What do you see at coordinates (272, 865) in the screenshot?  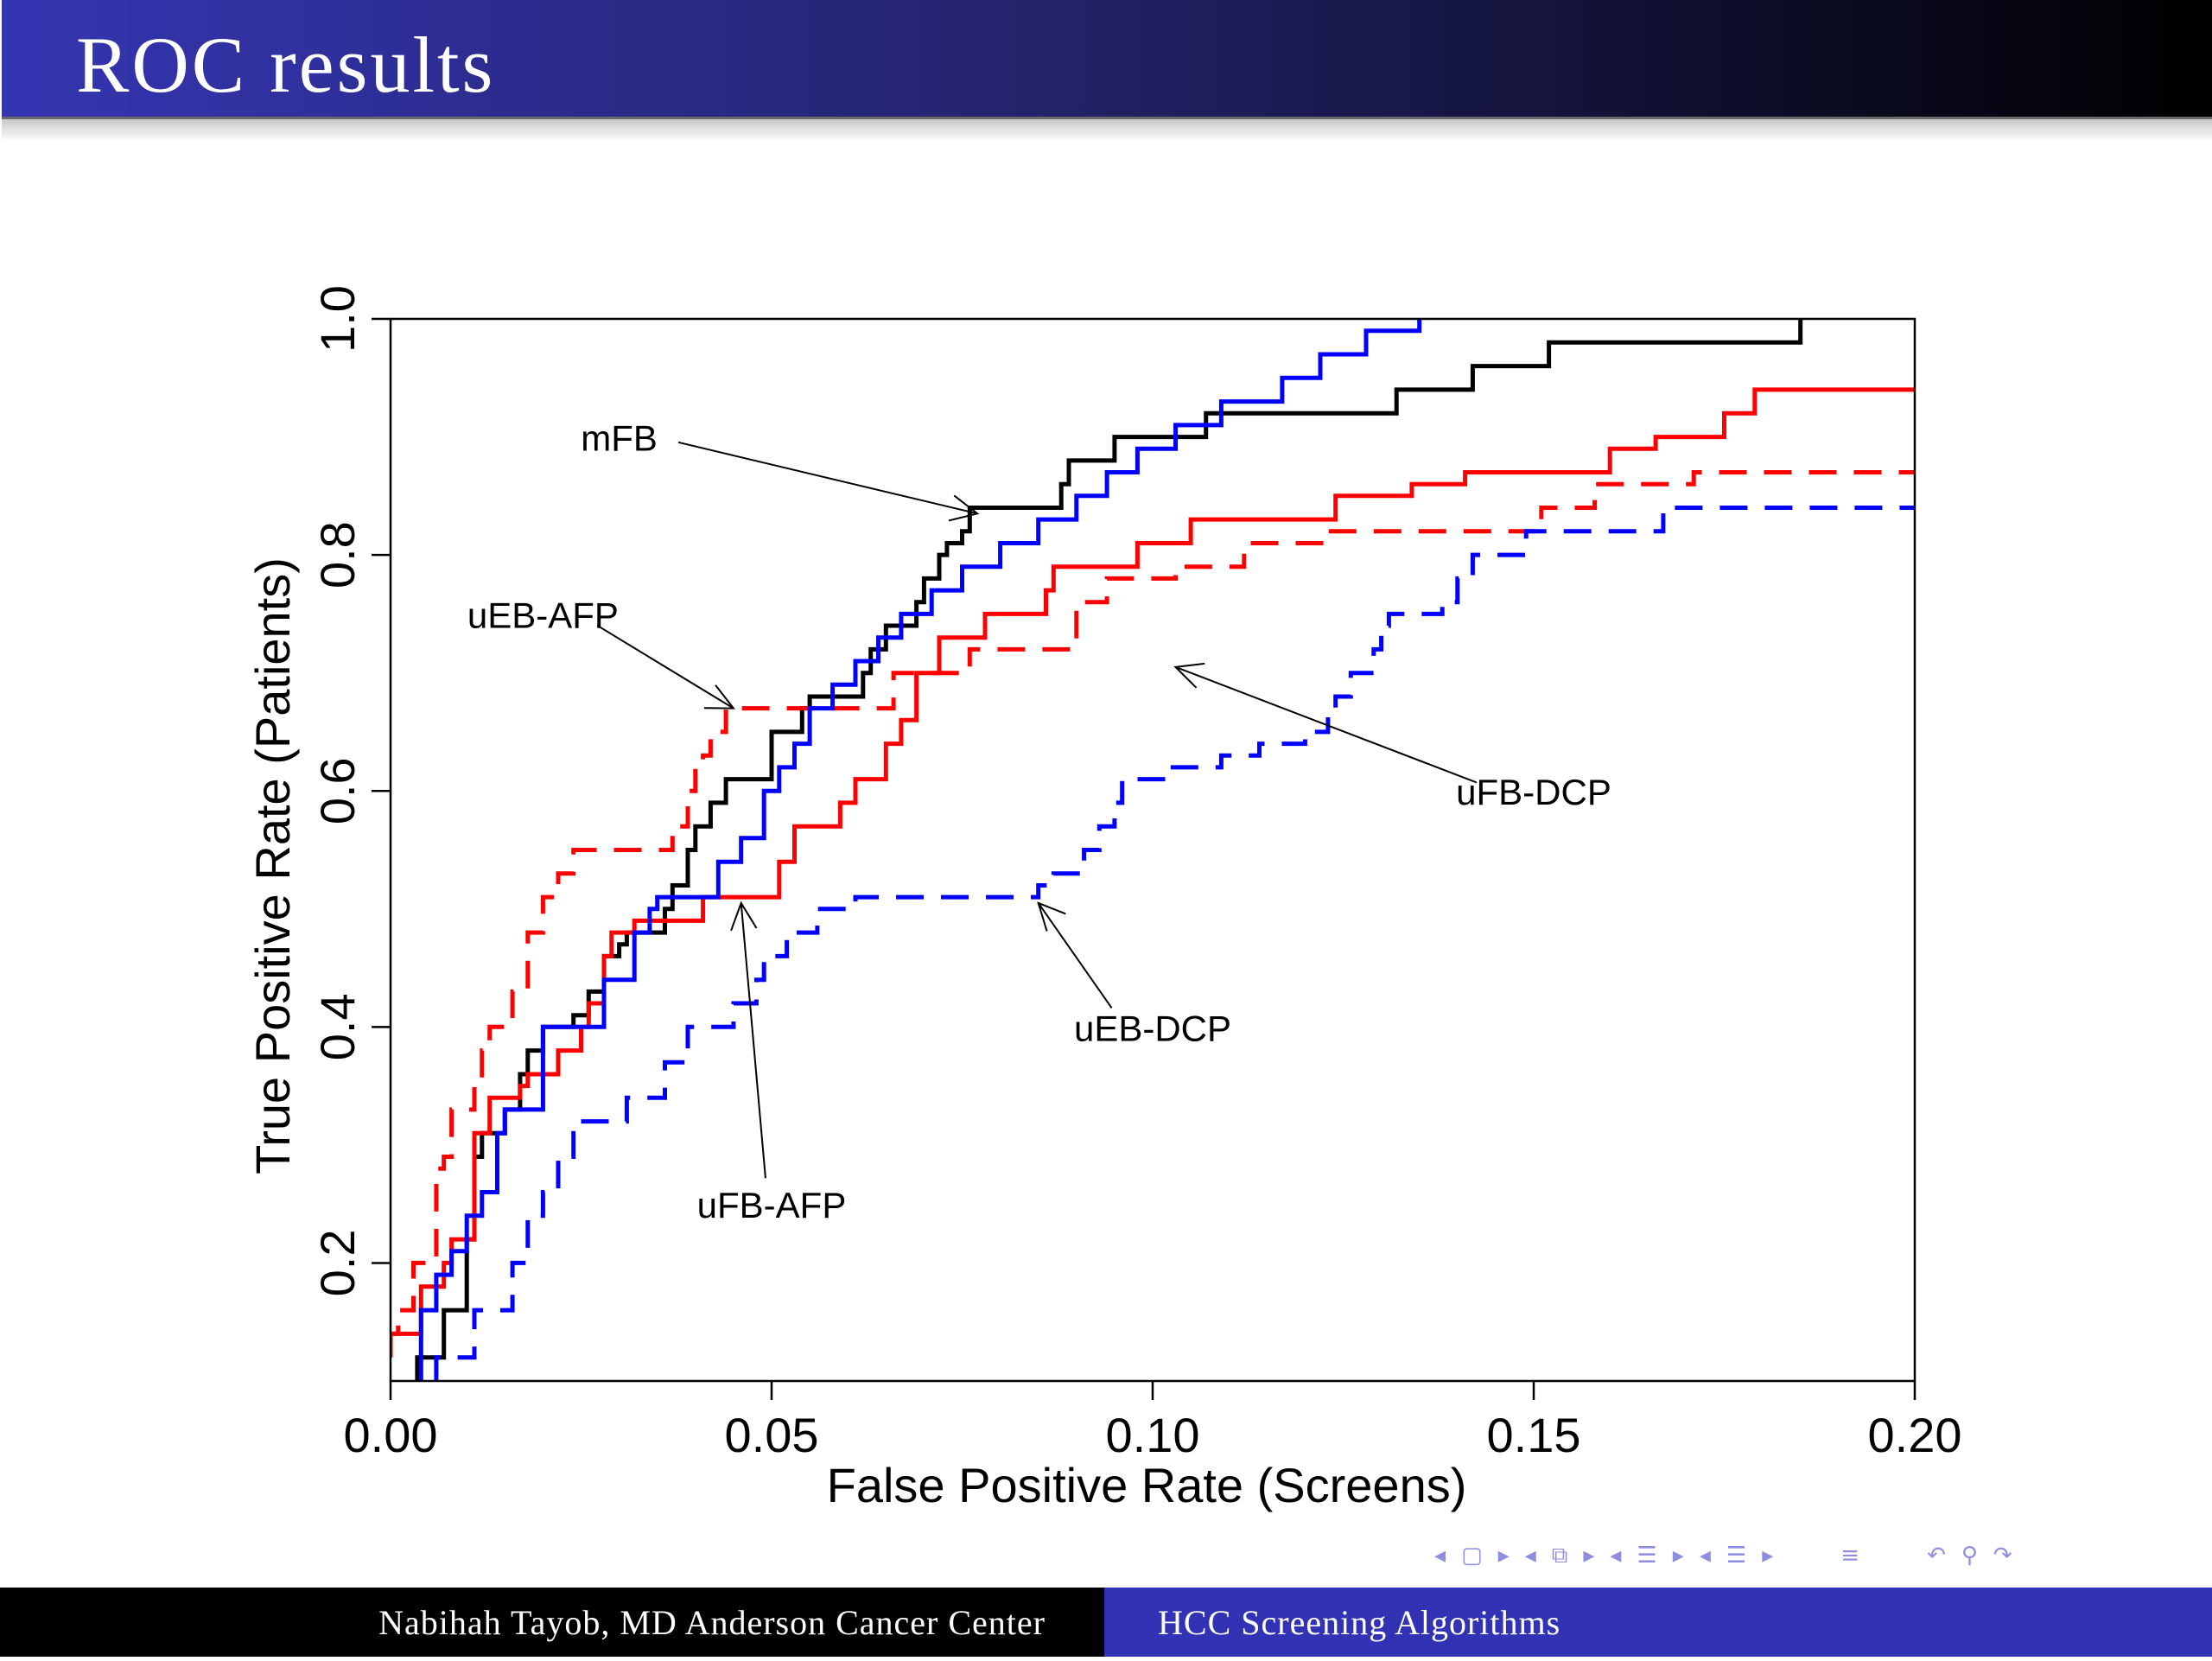 I see `y-axis-label: True Positive Rate (Patients)` at bounding box center [272, 865].